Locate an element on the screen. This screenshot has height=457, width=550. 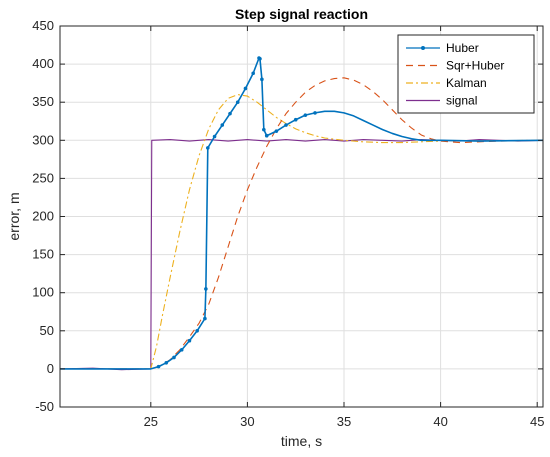
legend-marker is located at coordinates (423, 48).